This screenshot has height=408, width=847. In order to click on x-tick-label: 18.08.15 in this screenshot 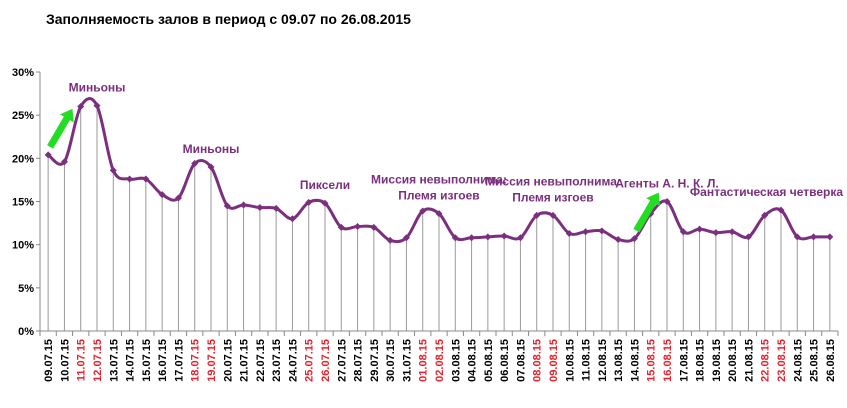, I will do `click(701, 360)`.